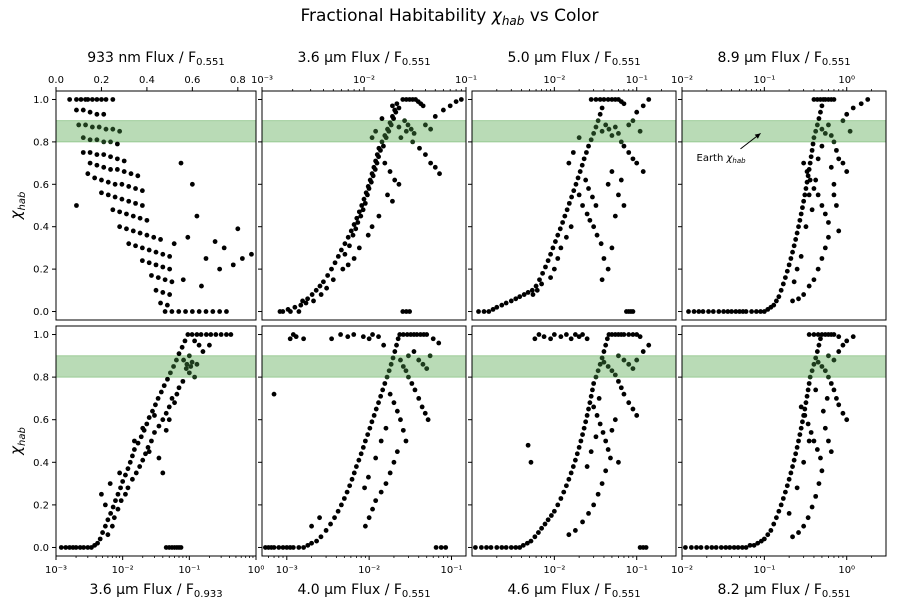 Image resolution: width=899 pixels, height=605 pixels. What do you see at coordinates (56, 570) in the screenshot?
I see `x-tick-label: 10⁻³` at bounding box center [56, 570].